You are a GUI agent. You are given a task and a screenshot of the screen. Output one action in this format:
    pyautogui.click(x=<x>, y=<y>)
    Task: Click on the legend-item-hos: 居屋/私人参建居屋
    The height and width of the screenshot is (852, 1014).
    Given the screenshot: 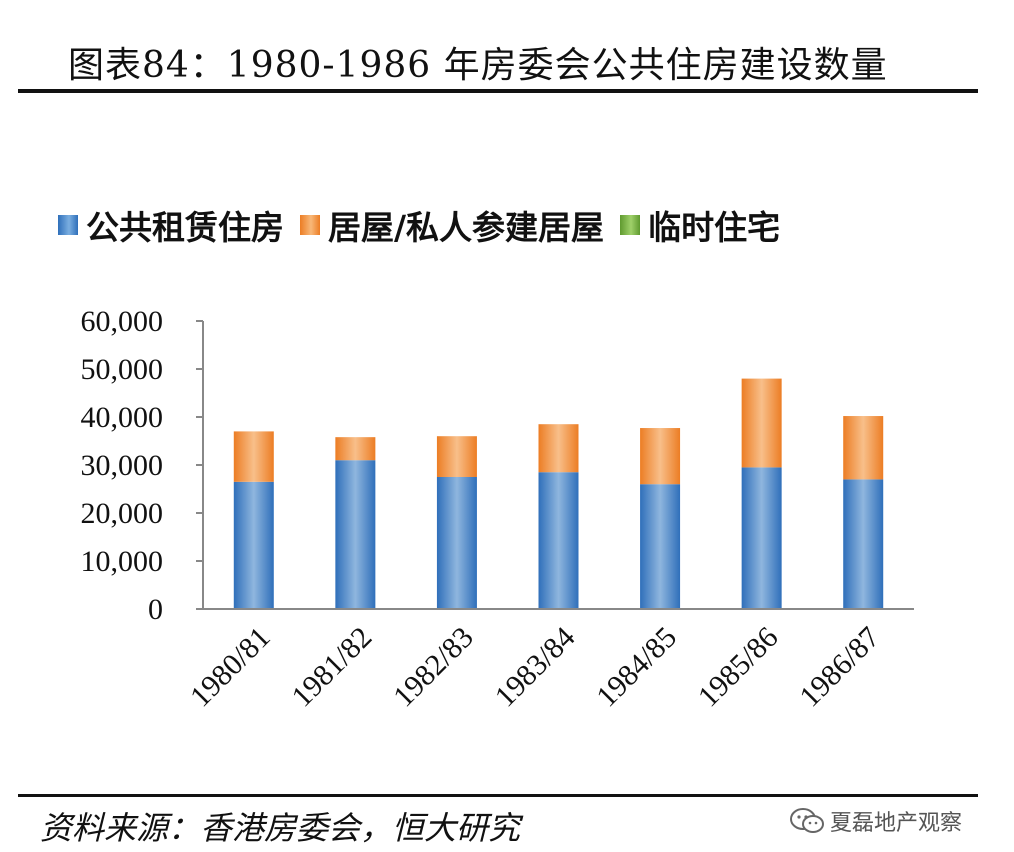 What is the action you would take?
    pyautogui.click(x=452, y=225)
    